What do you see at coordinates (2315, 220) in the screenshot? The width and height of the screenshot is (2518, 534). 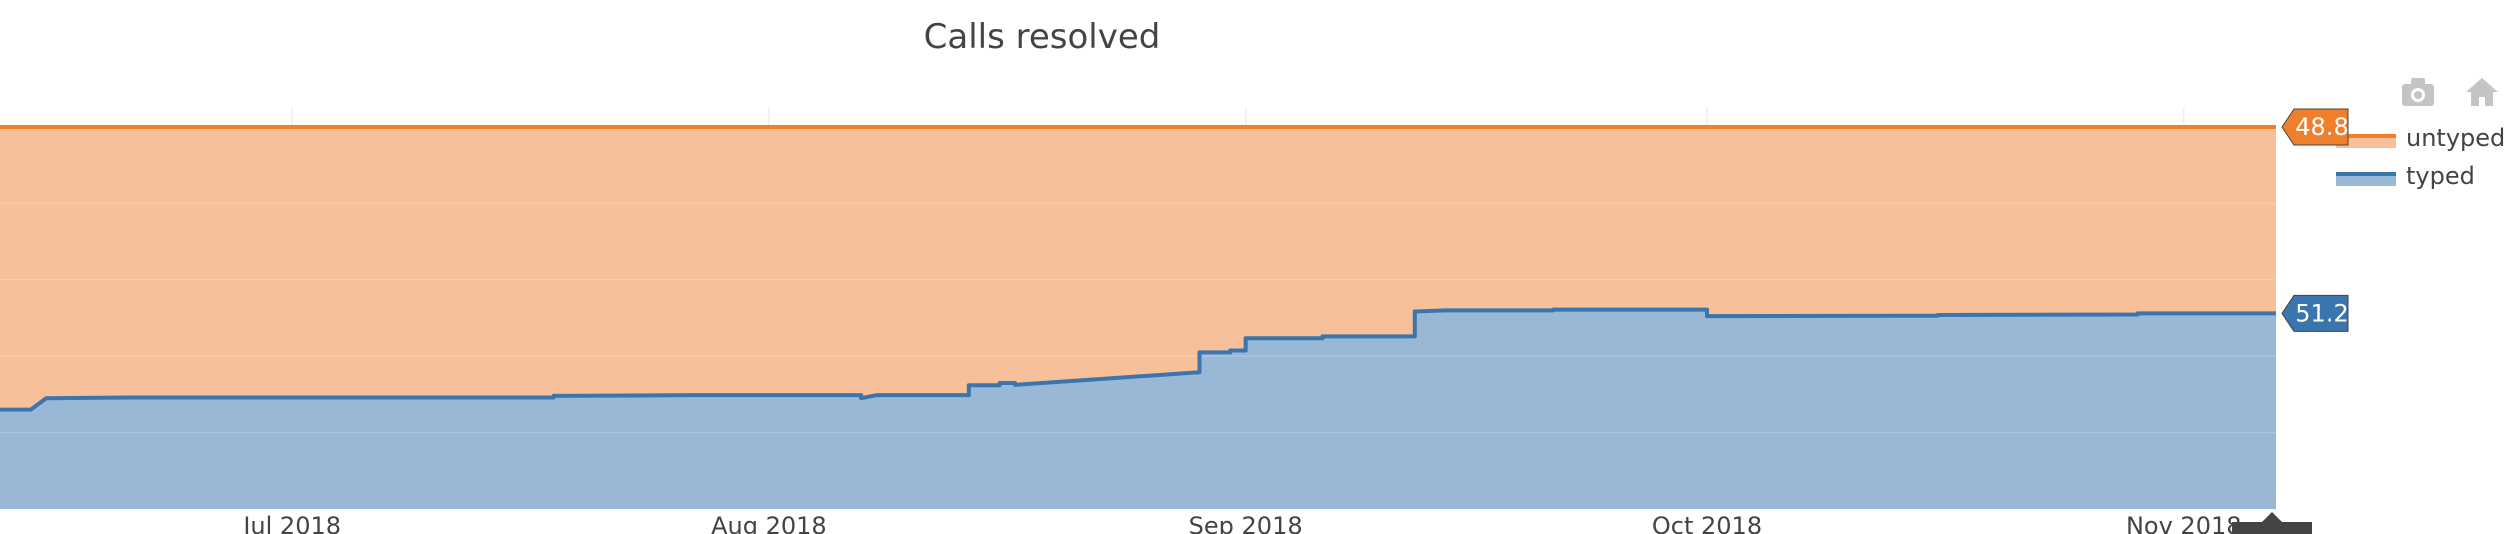 I see `hover-labels: 48.8 51.2` at bounding box center [2315, 220].